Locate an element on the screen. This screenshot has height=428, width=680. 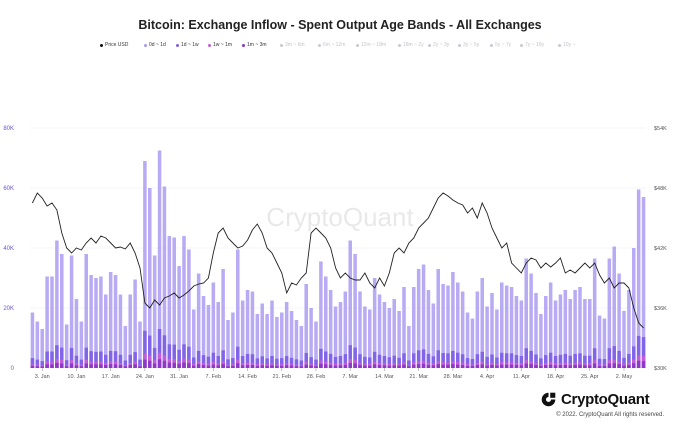
legend-label: 3y ~ 5y is located at coordinates (471, 45).